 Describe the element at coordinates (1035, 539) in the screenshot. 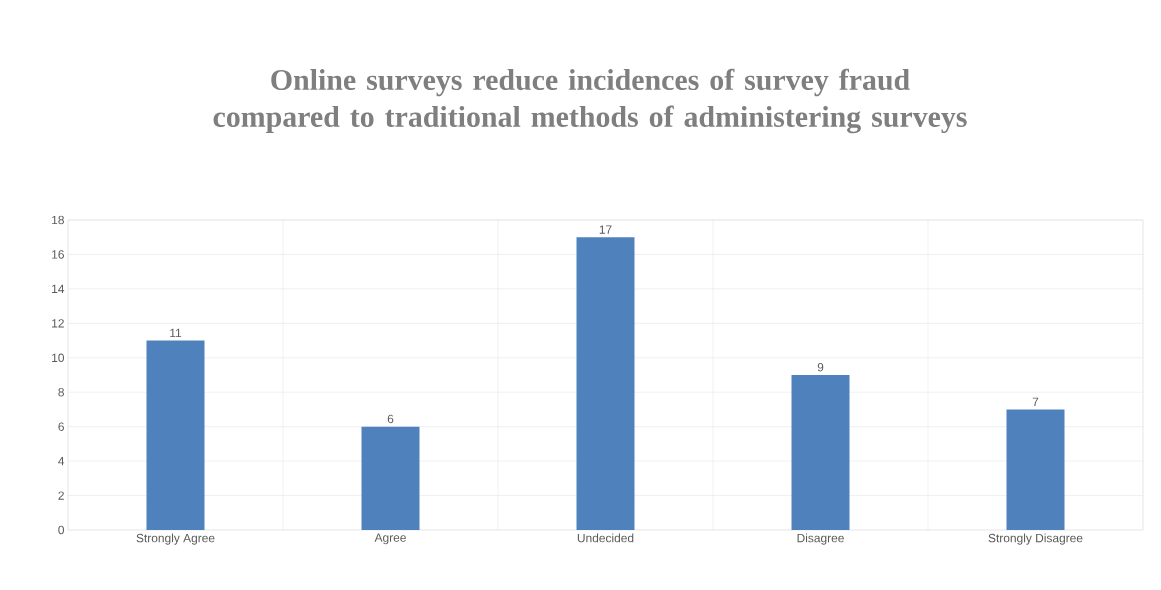

I see `x-tick-label: Strongly Disagree` at that location.